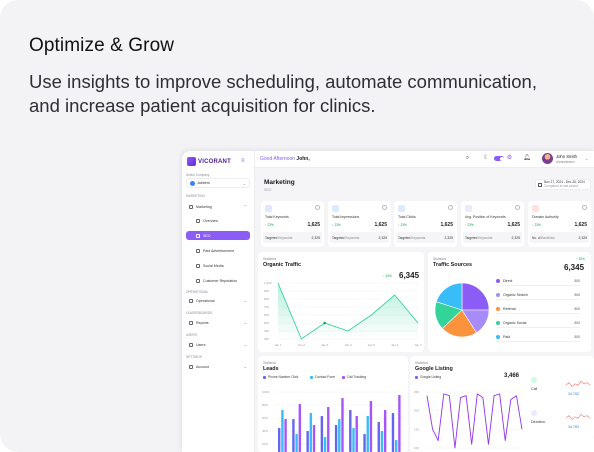 The image size is (594, 452). Describe the element at coordinates (102, 45) in the screenshot. I see `feature-headline: Optimize & Grow` at that location.